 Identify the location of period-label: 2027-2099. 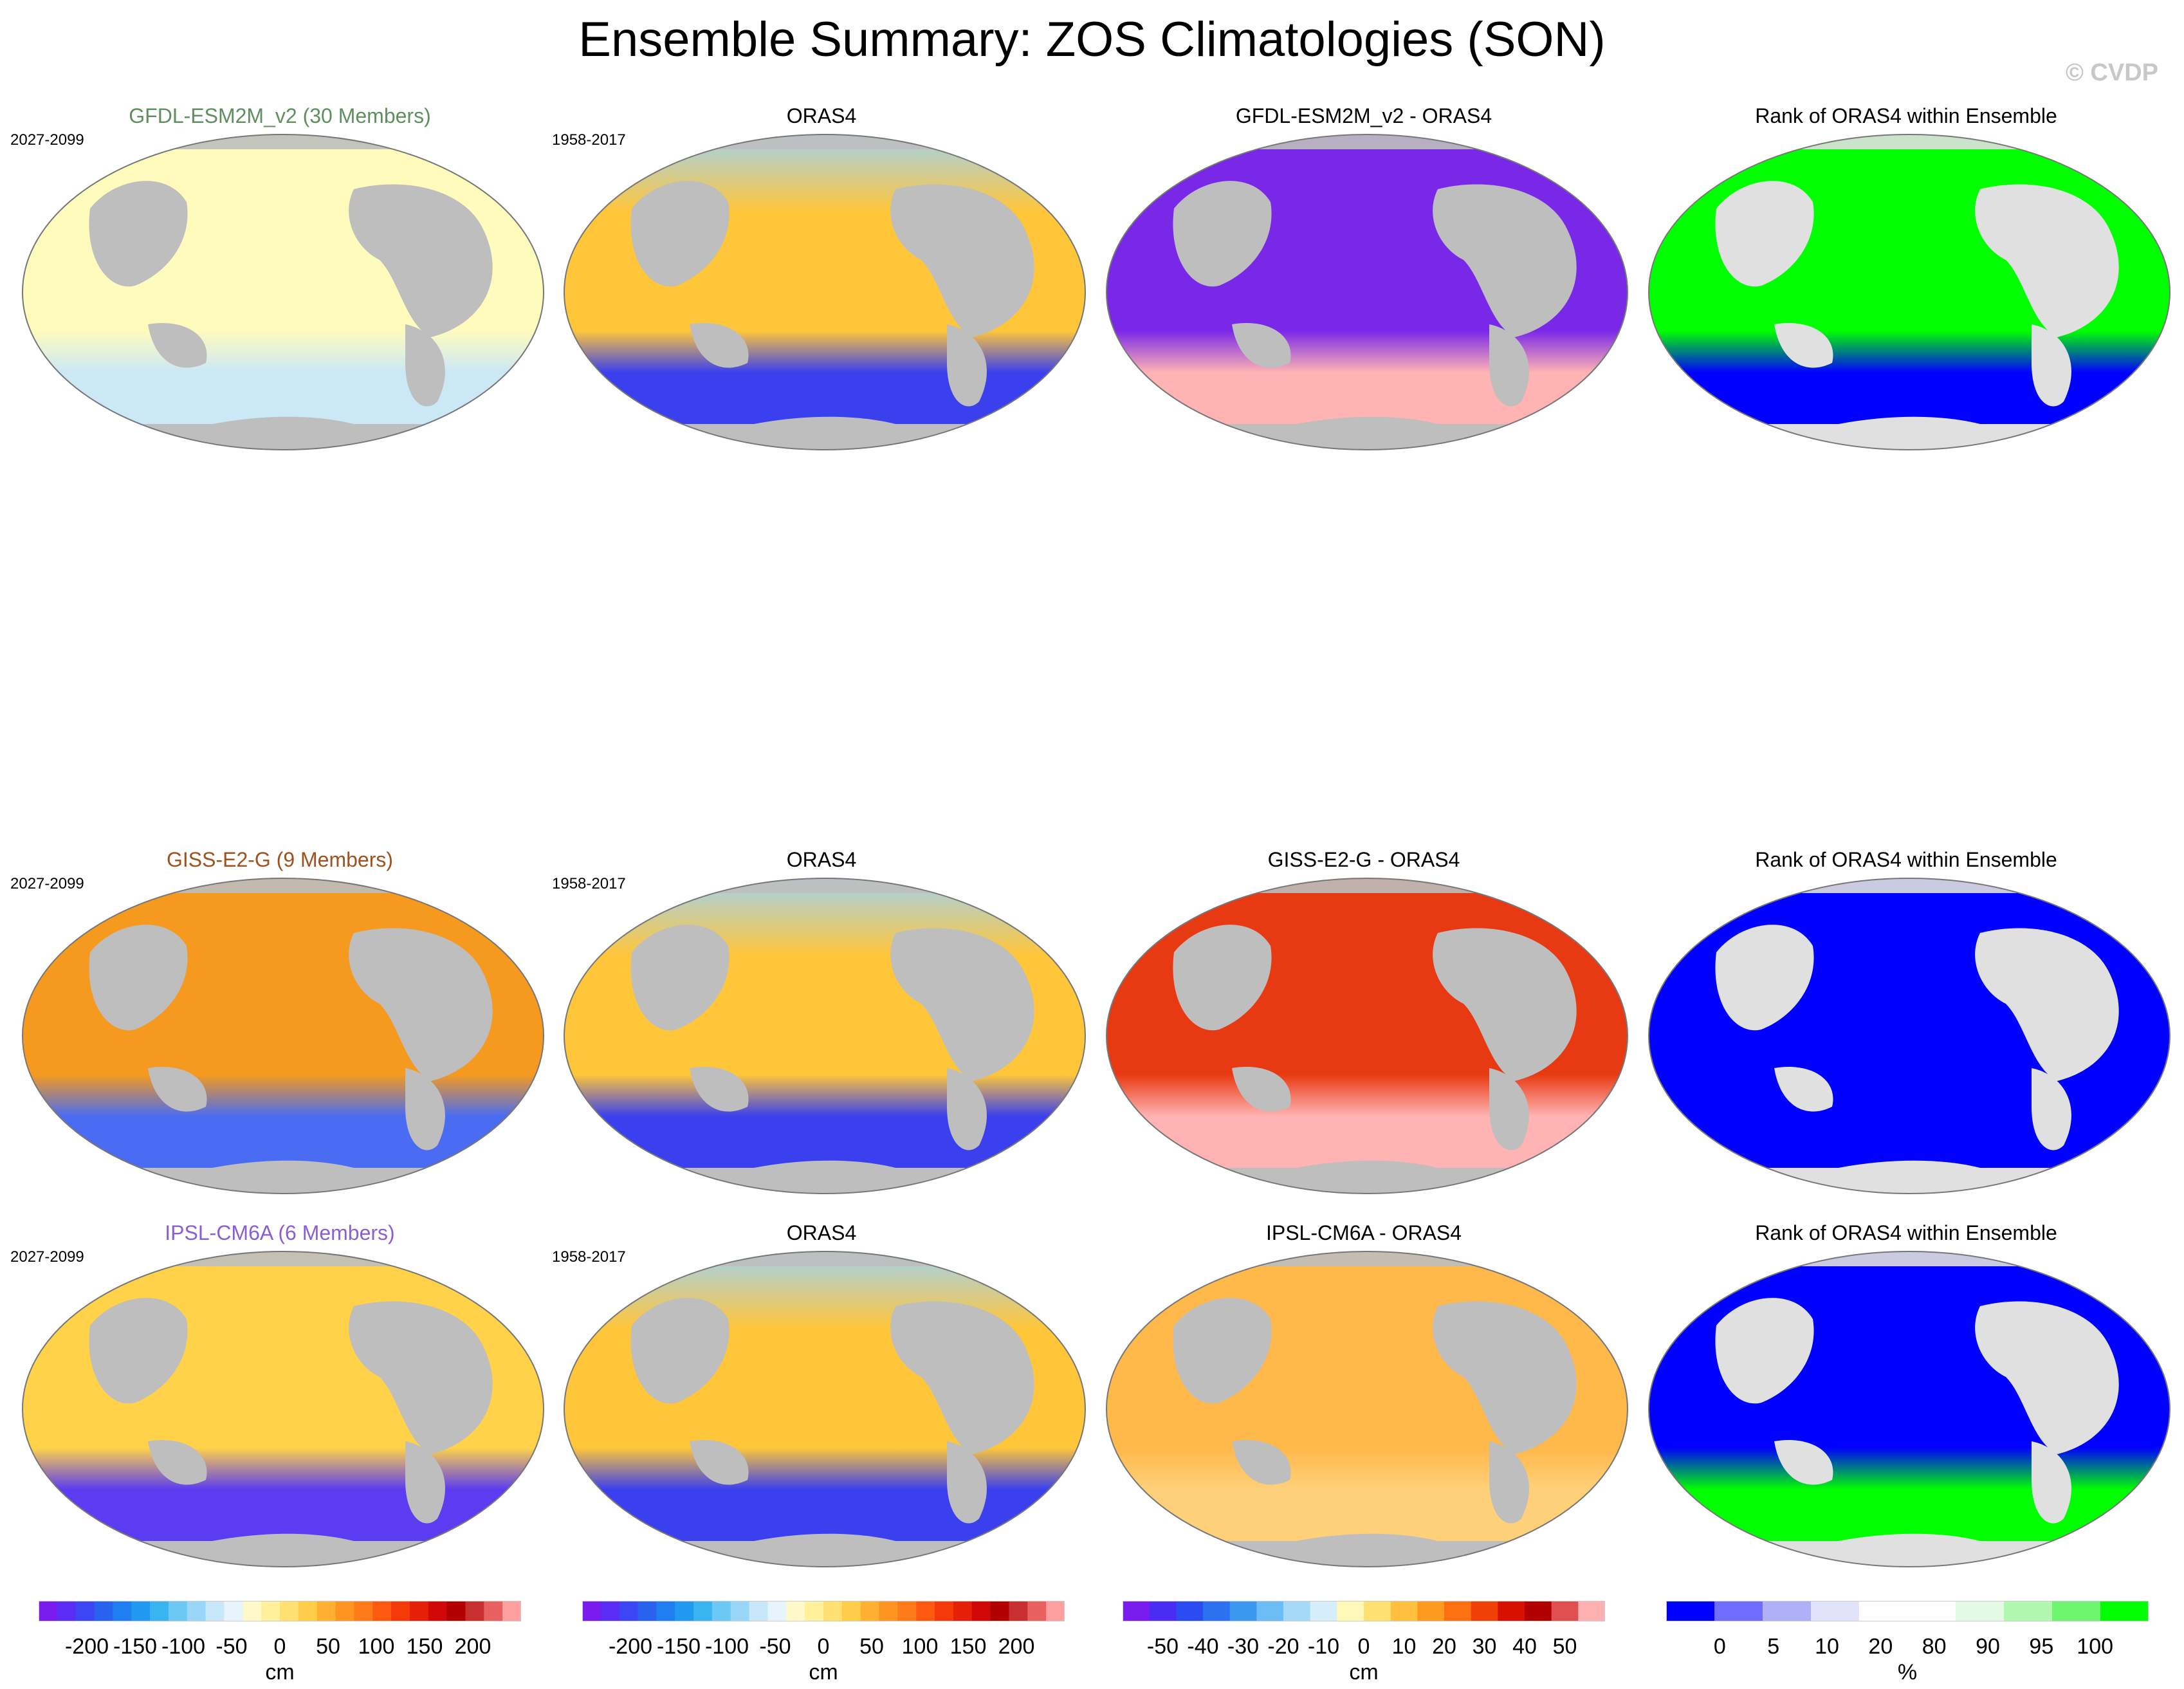
(47, 140).